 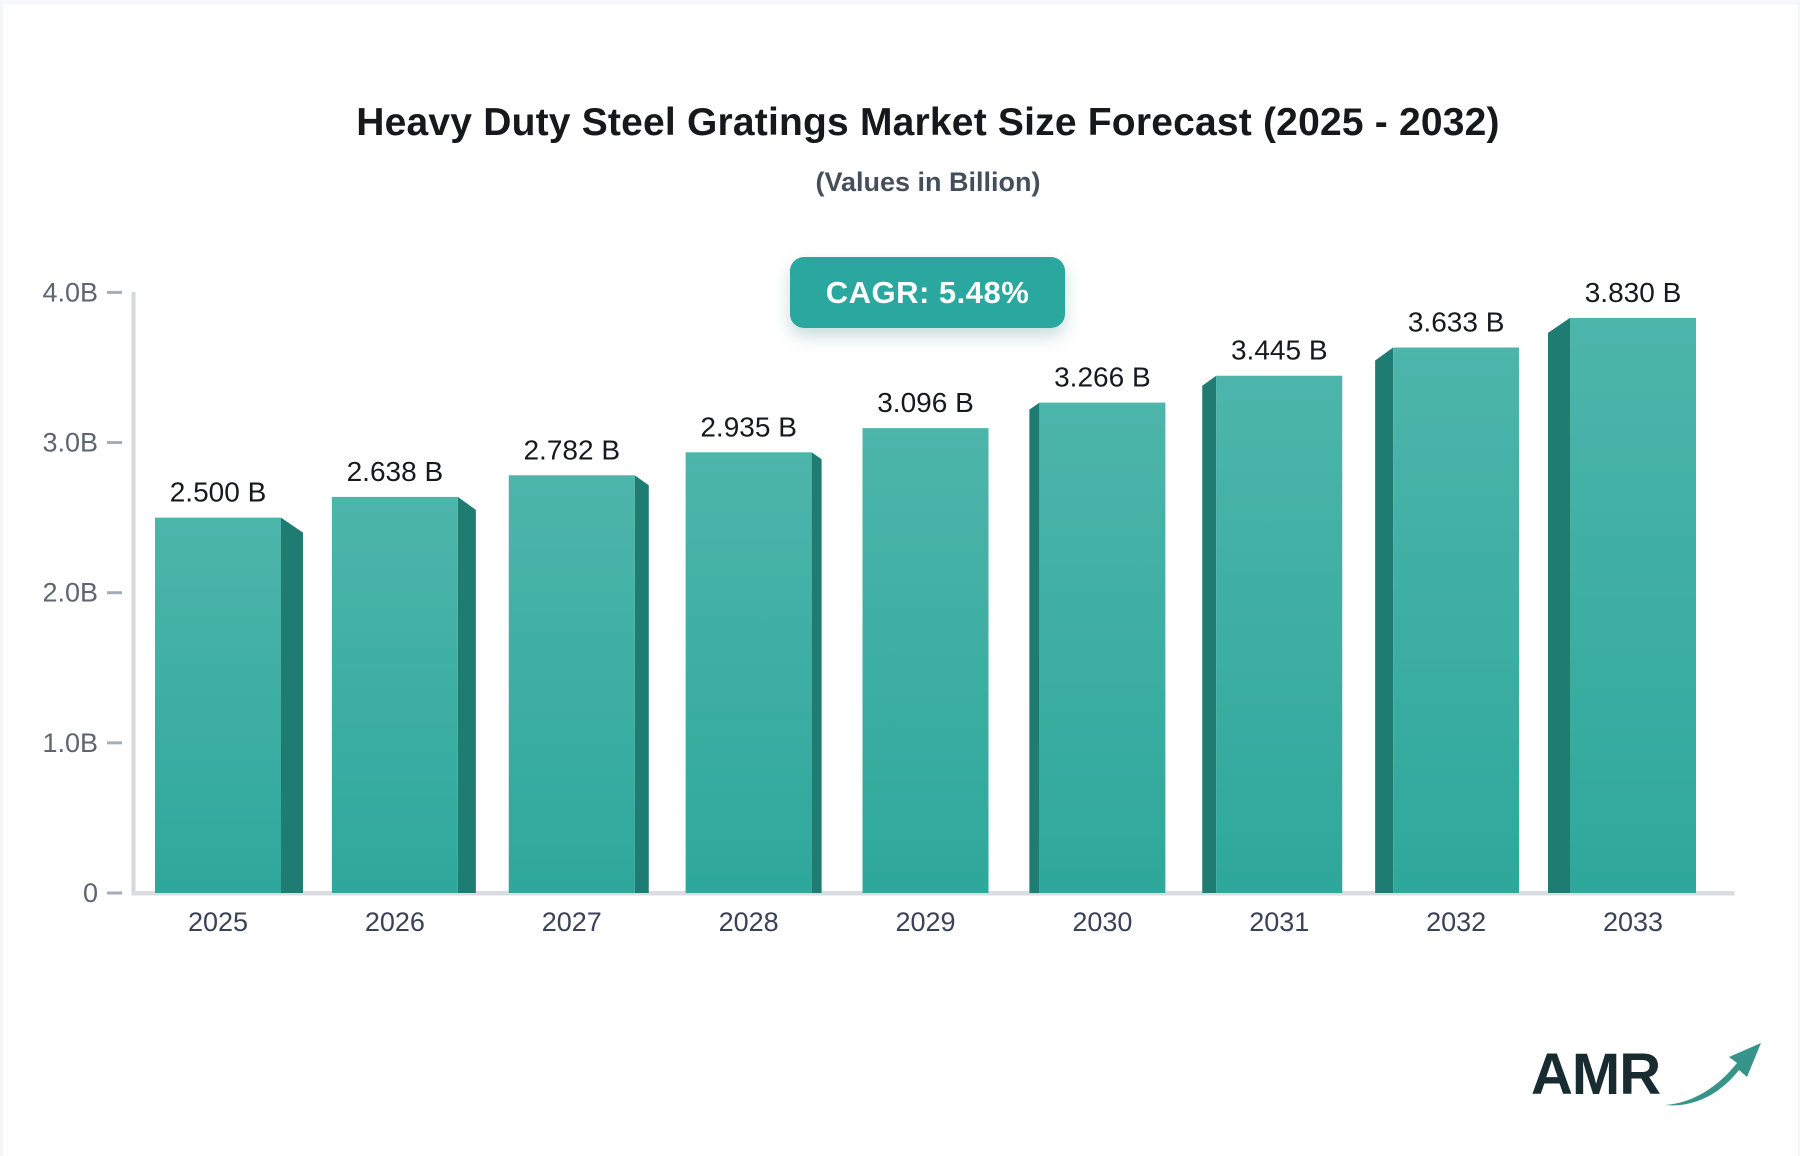 I want to click on y-axis-line, so click(x=133, y=593).